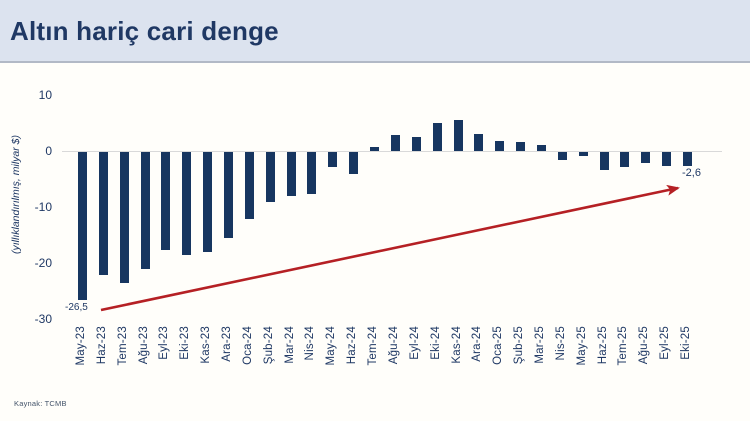  What do you see at coordinates (539, 345) in the screenshot?
I see `x-axis-label-Mar-25: Mar-25` at bounding box center [539, 345].